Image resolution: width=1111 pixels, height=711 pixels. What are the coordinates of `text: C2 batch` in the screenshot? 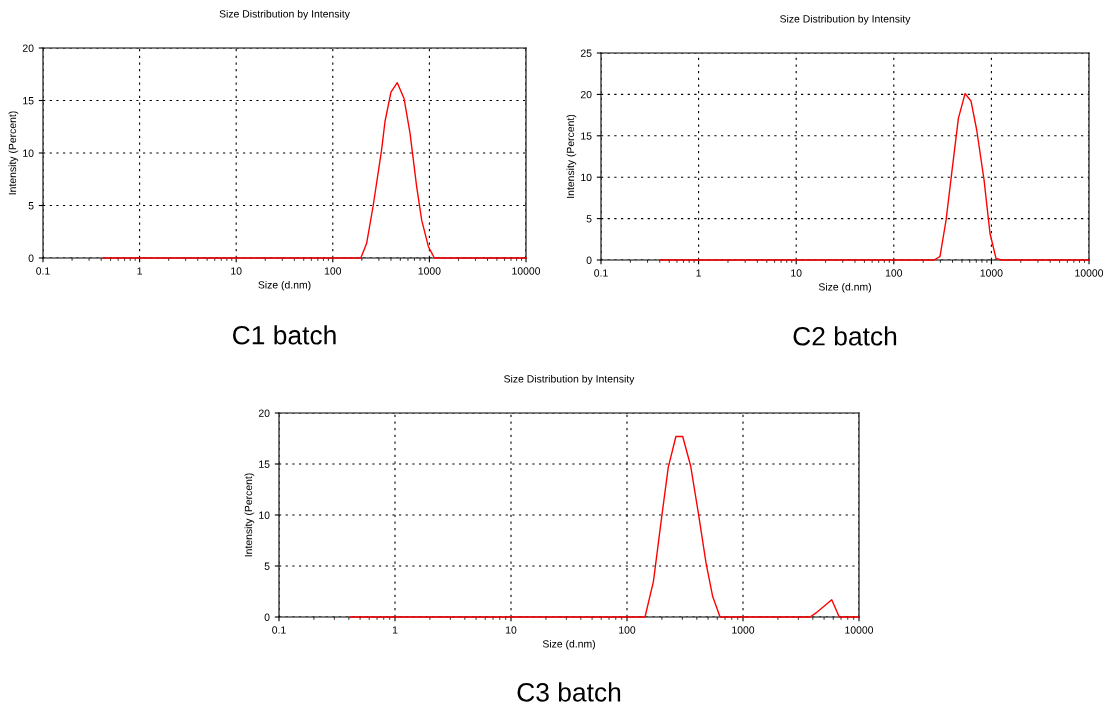 It's located at (845, 336).